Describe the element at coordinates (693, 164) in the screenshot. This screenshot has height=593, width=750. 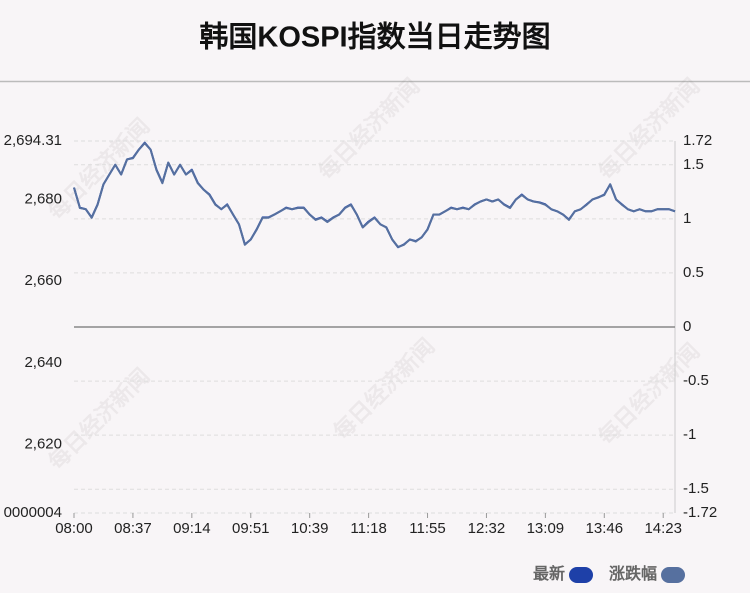
I see `y2-tick-label: 1.5` at that location.